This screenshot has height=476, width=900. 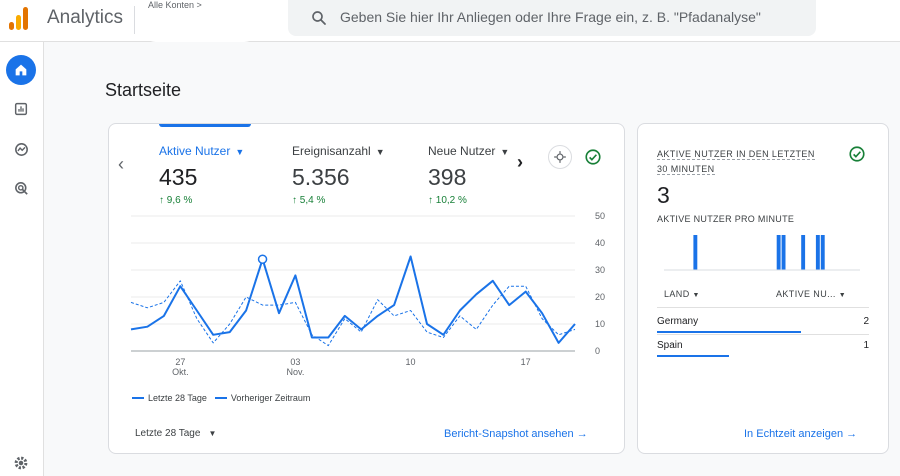 I want to click on country-name: Spain, so click(x=670, y=345).